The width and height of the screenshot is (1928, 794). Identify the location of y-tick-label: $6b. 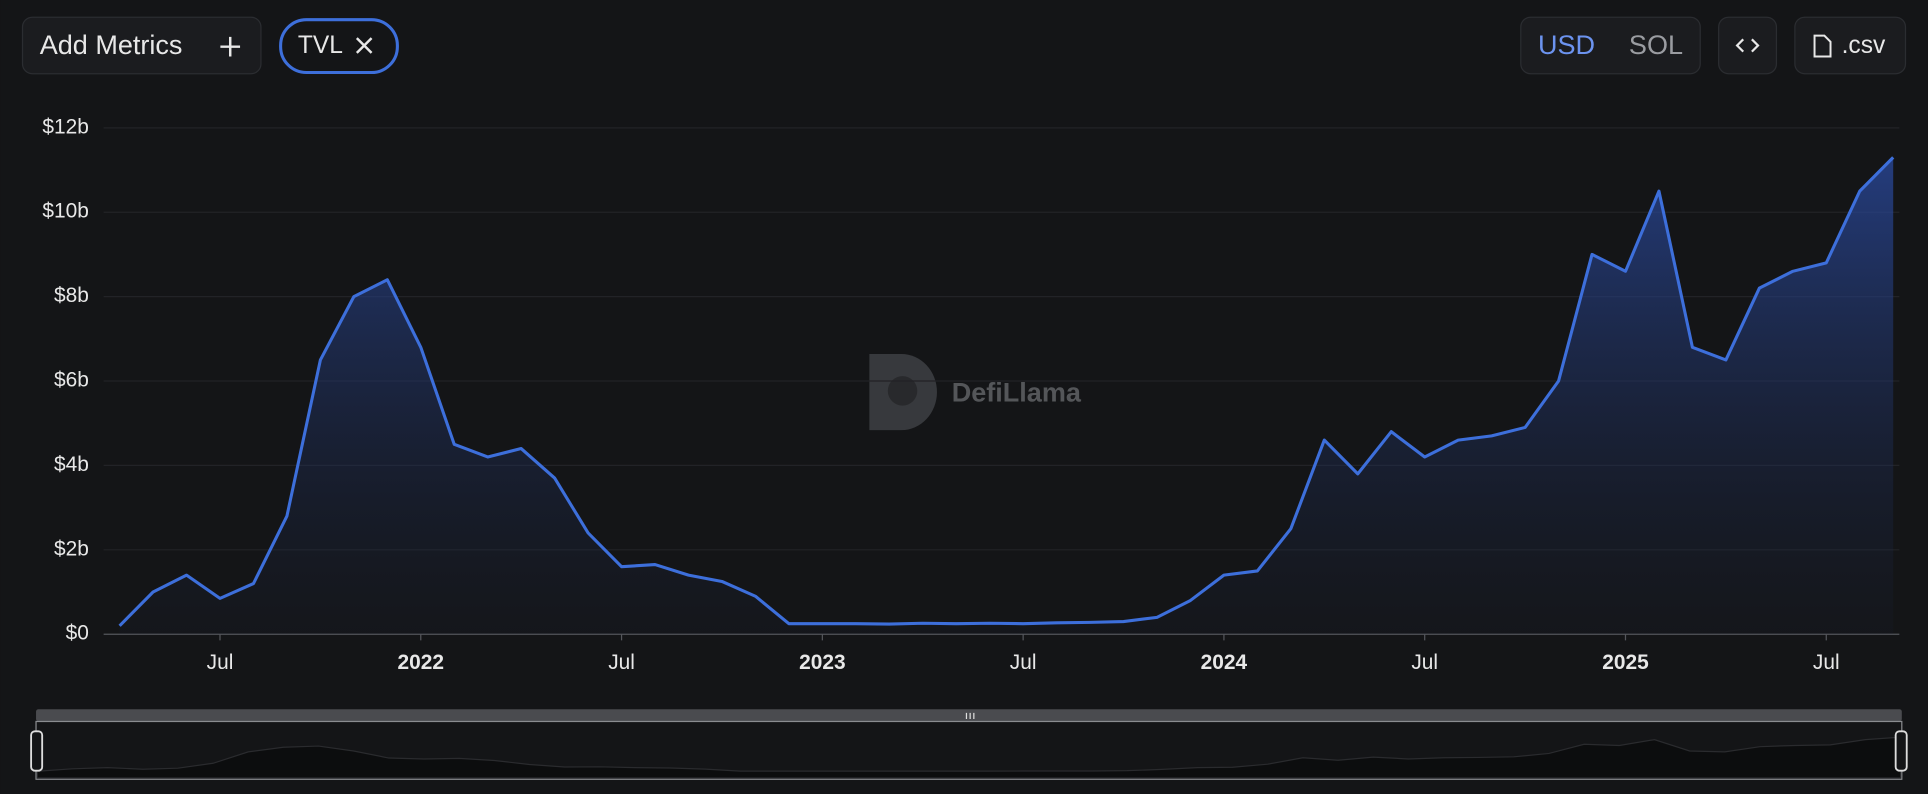
(71, 380).